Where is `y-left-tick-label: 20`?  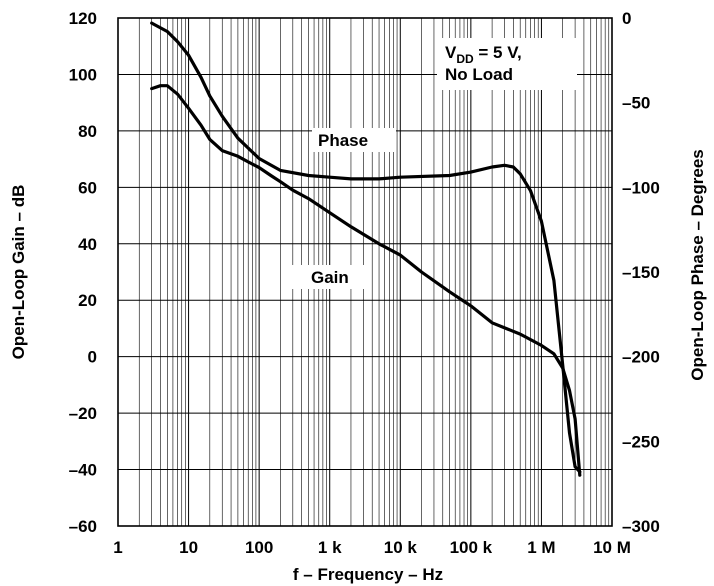
y-left-tick-label: 20 is located at coordinates (87, 300).